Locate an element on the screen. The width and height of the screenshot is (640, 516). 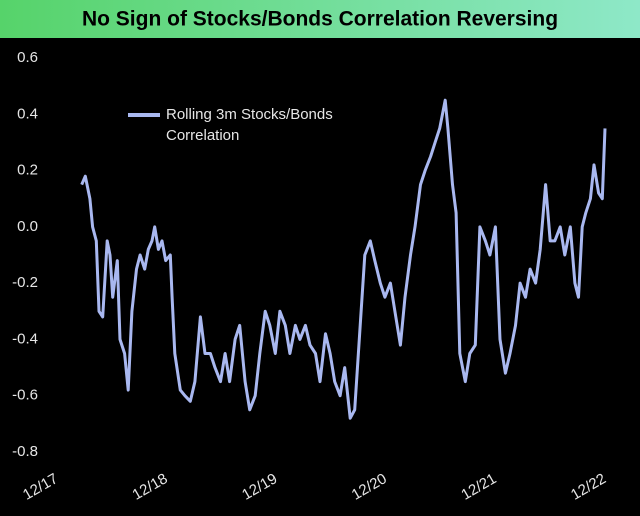
y-tick-label: -0.8 is located at coordinates (25, 451).